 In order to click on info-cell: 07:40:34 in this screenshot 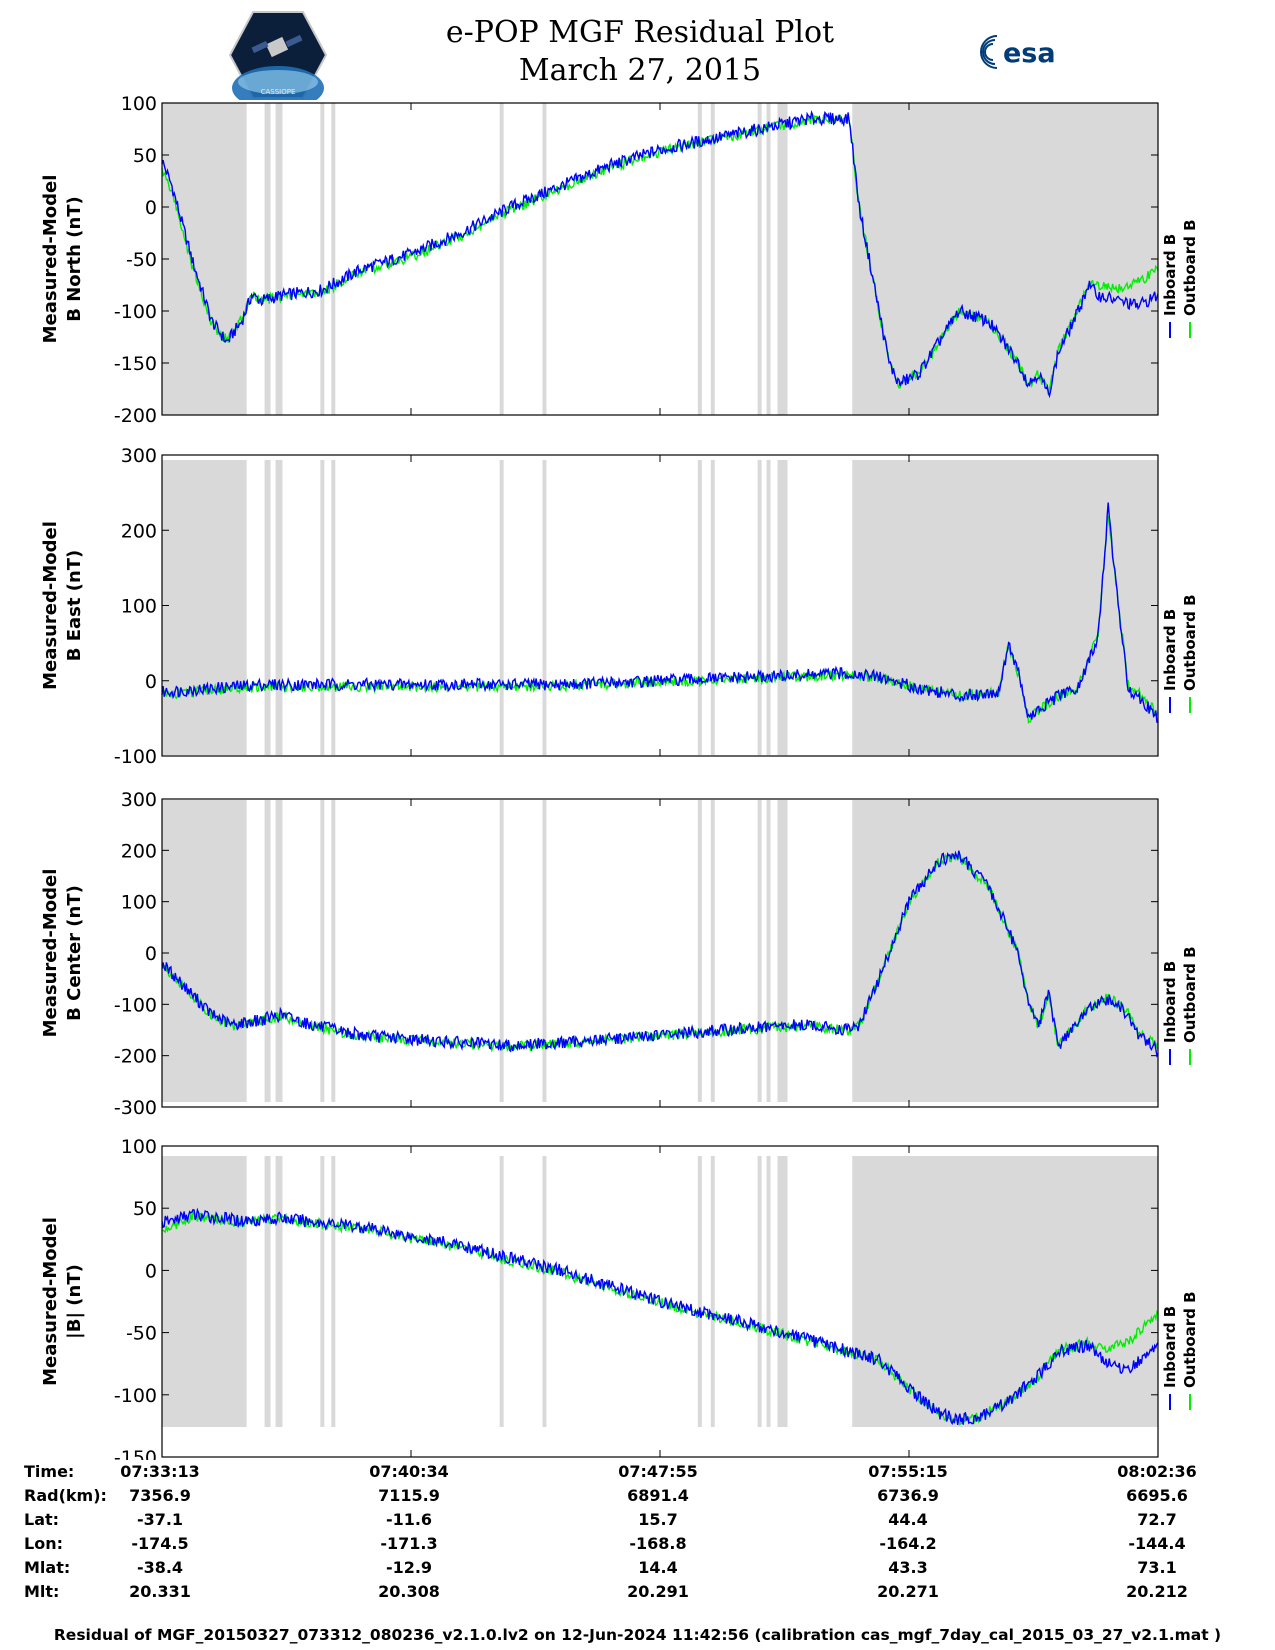, I will do `click(409, 1471)`.